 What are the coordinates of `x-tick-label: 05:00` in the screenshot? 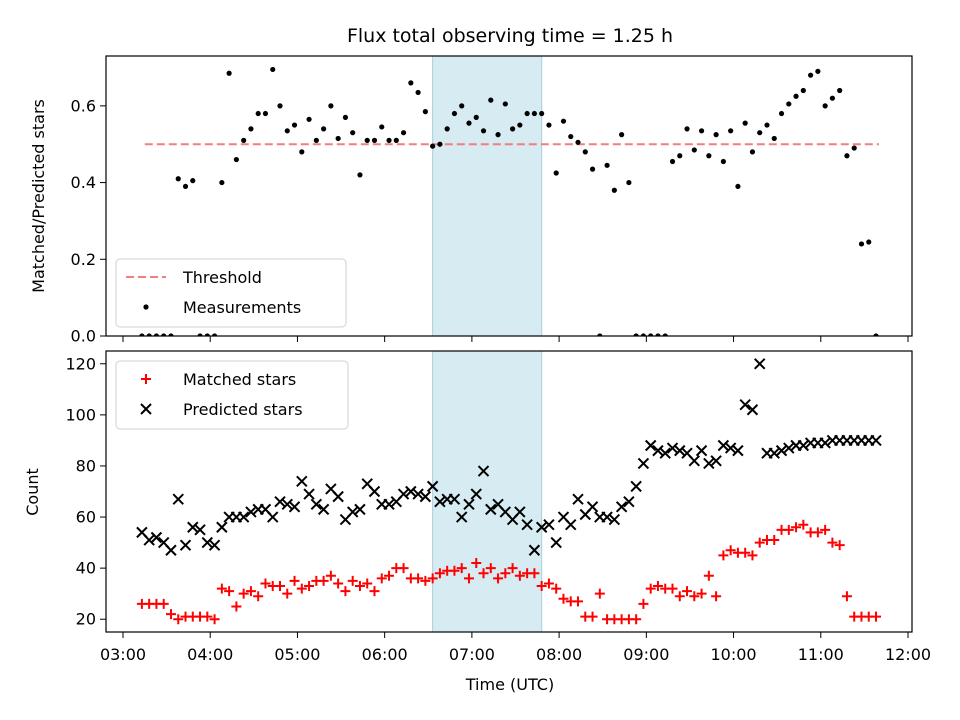 It's located at (297, 654).